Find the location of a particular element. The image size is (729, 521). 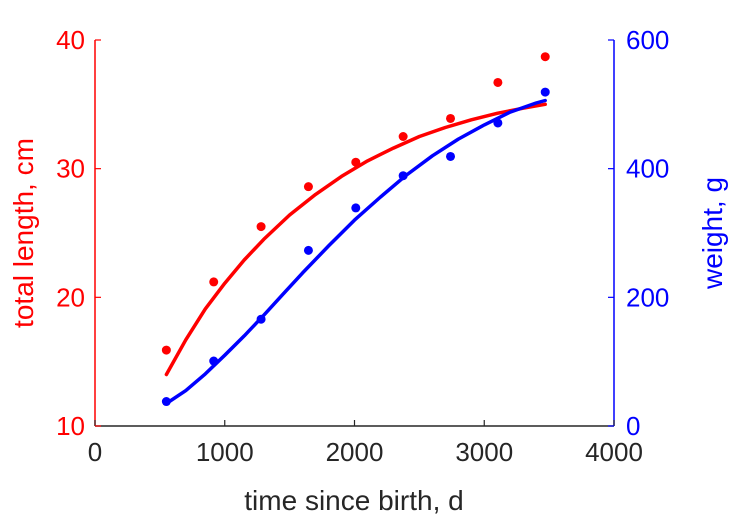

x-tick-label: 1000 is located at coordinates (225, 452).